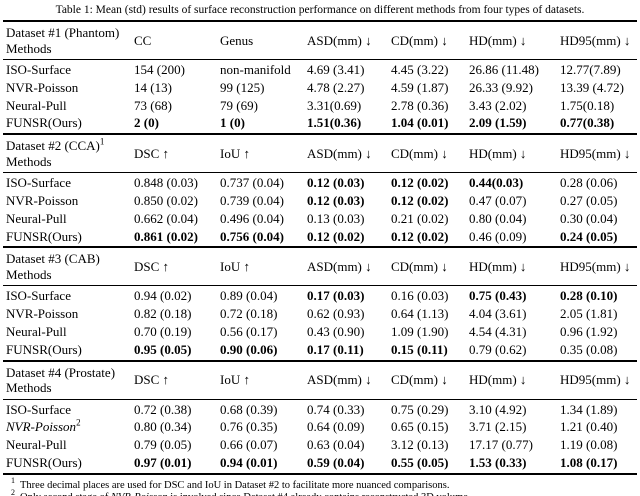  What do you see at coordinates (420, 445) in the screenshot?
I see `metric-cell: 3.12 (0.13)` at bounding box center [420, 445].